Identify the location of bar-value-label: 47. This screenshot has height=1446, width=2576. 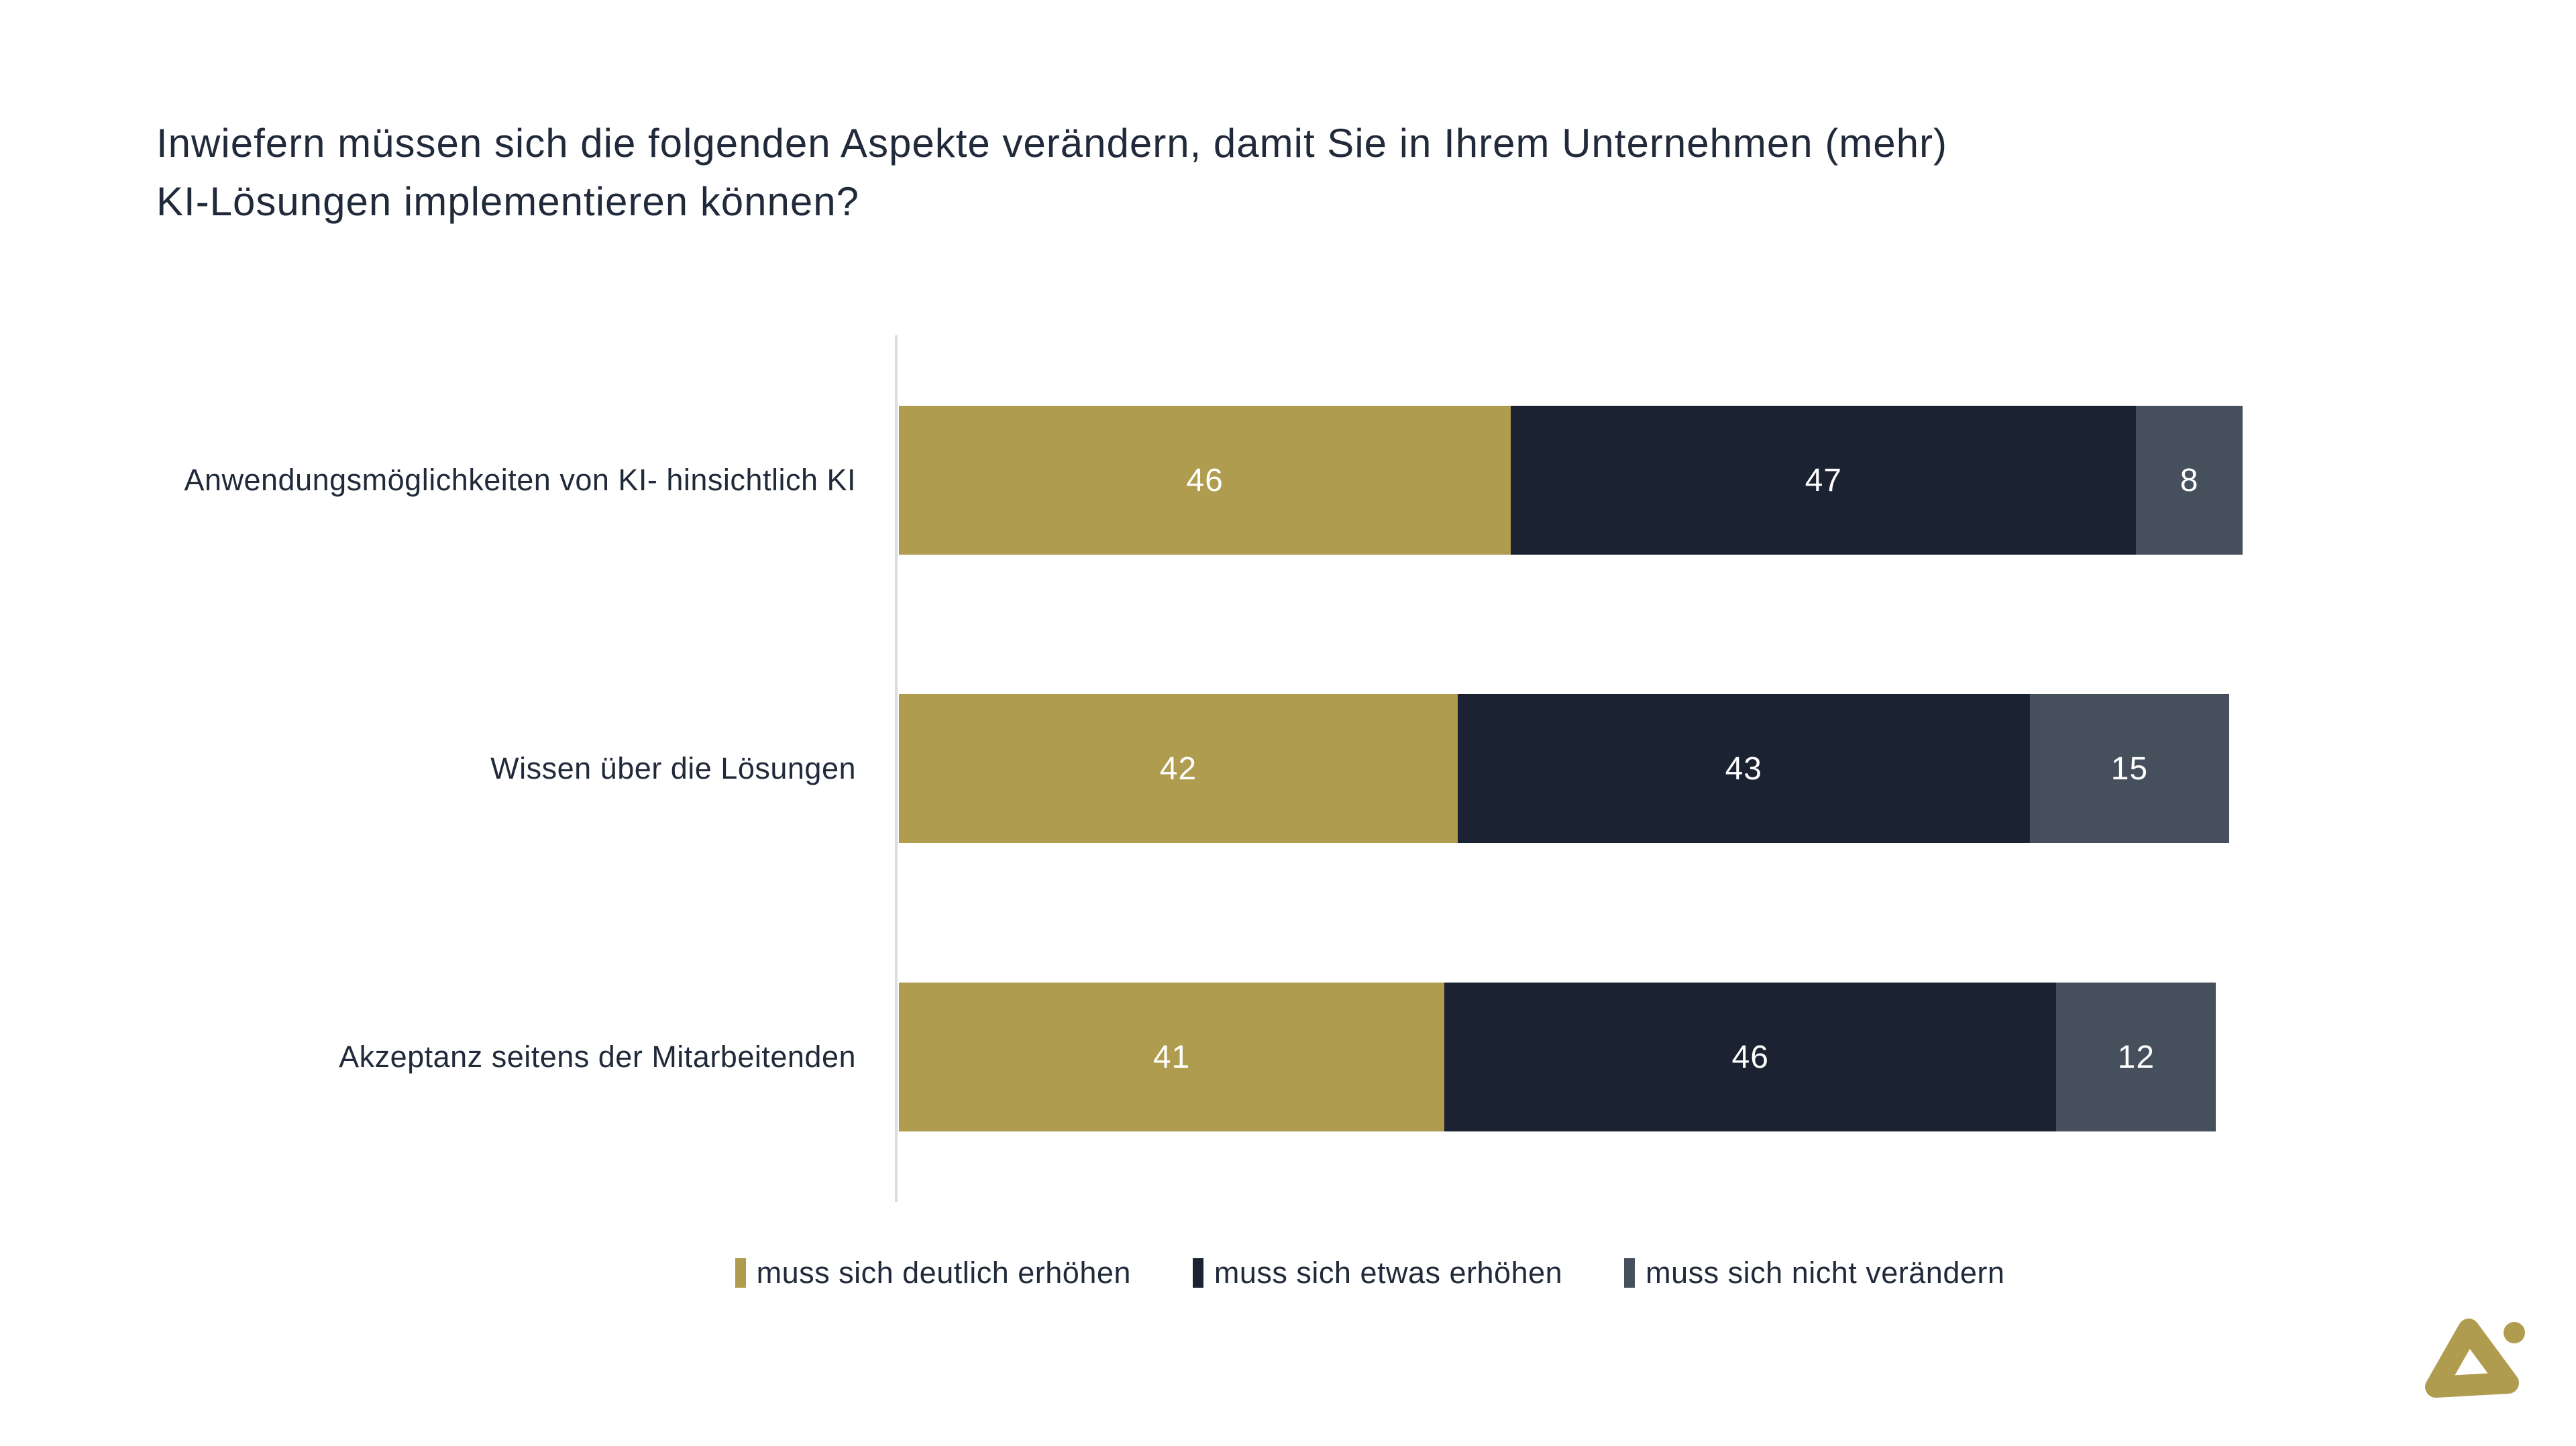
(1823, 480).